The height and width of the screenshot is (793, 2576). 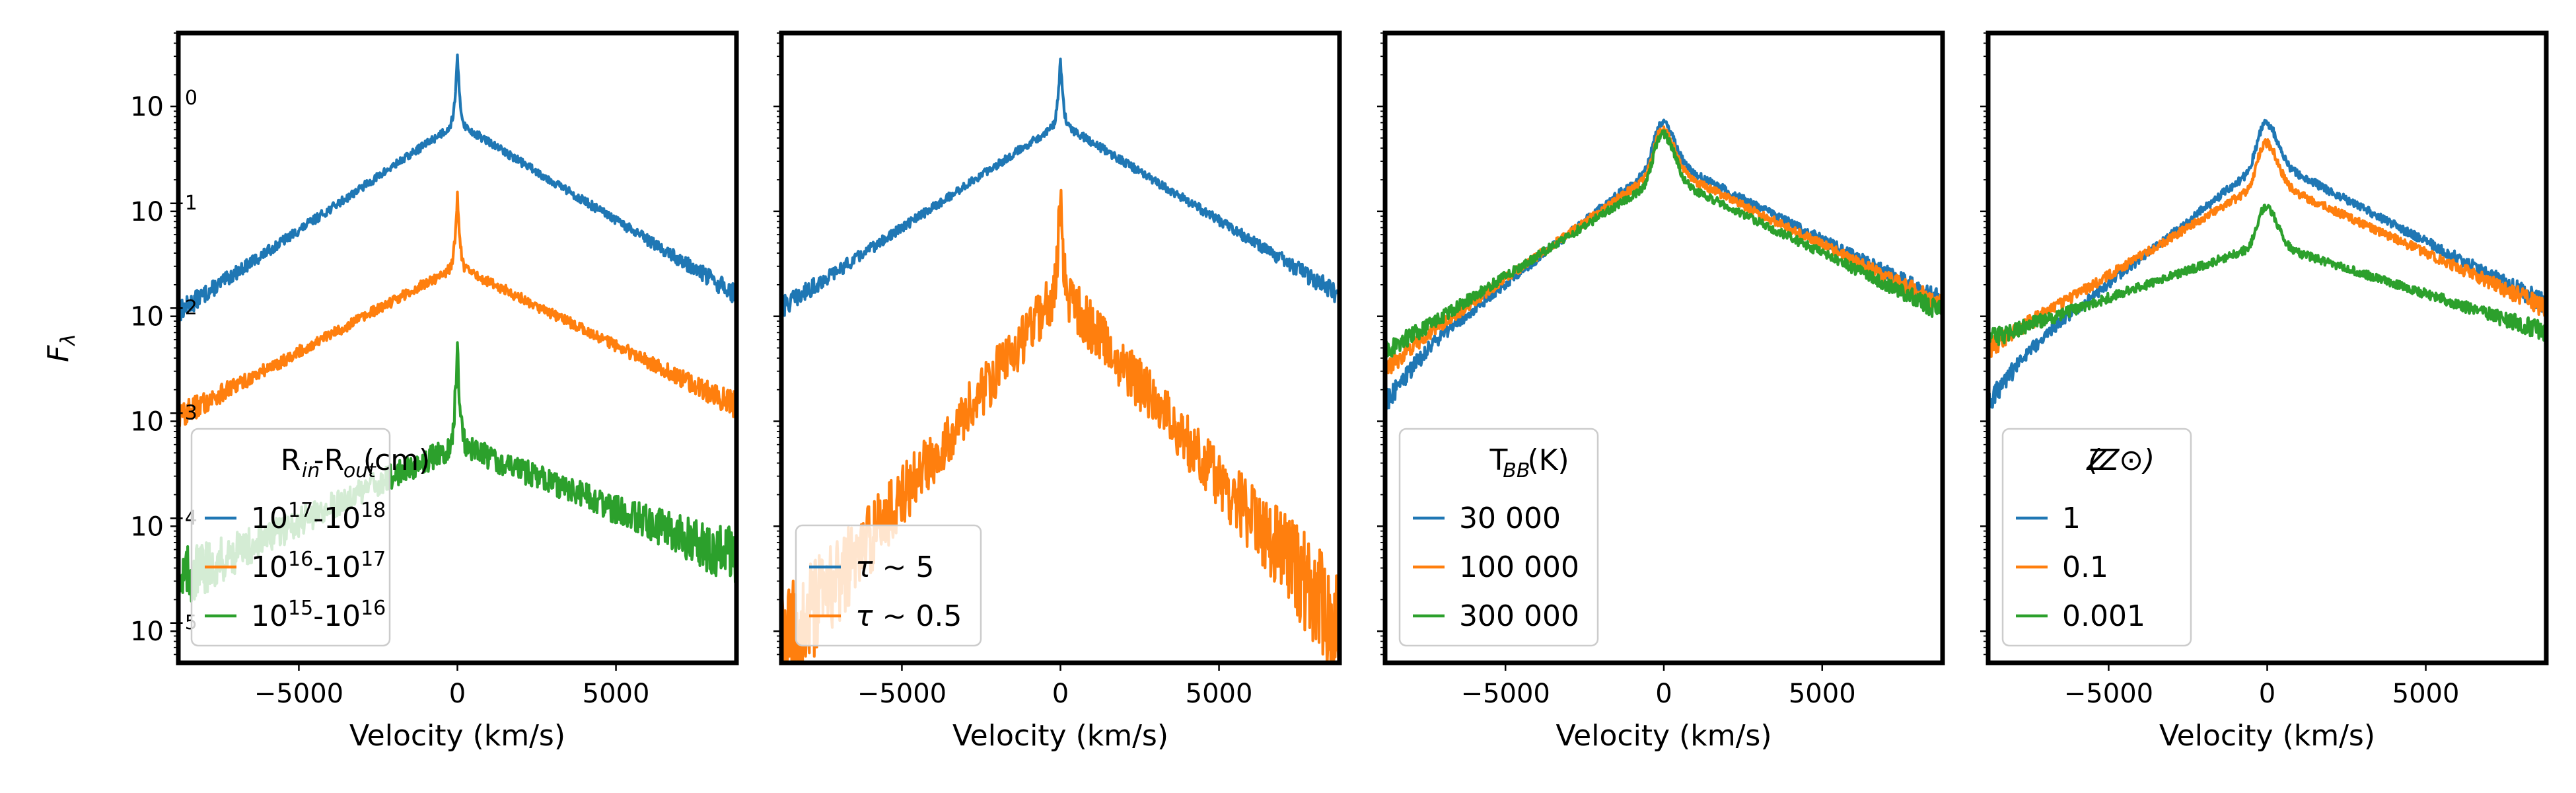 What do you see at coordinates (1519, 567) in the screenshot?
I see `legend-entry-label: 100 000` at bounding box center [1519, 567].